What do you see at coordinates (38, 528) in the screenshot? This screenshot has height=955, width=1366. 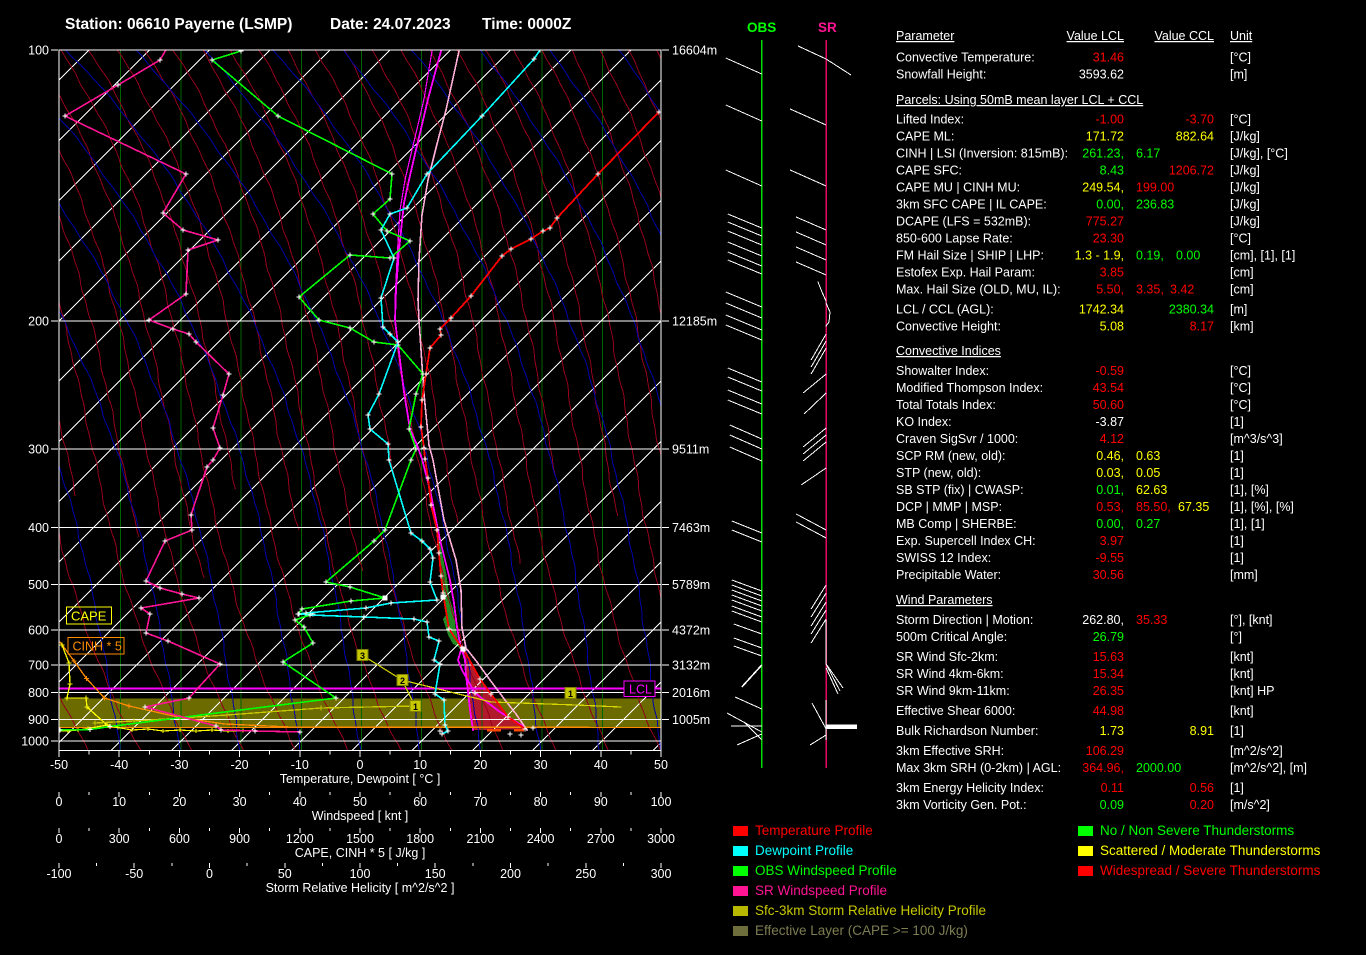 I see `svg-text: 400` at bounding box center [38, 528].